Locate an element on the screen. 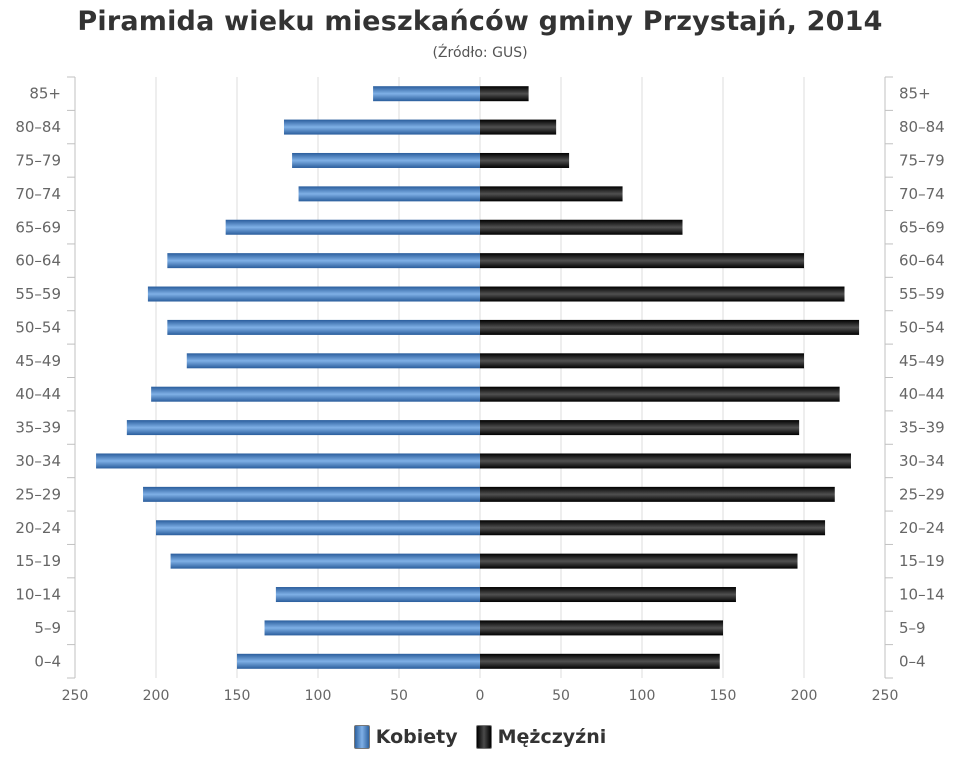  category-label-left: 65–69 is located at coordinates (38, 227).